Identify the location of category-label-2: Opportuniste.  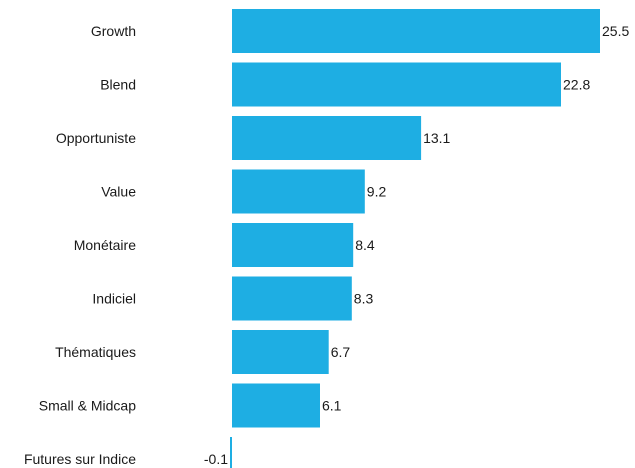
(96, 138).